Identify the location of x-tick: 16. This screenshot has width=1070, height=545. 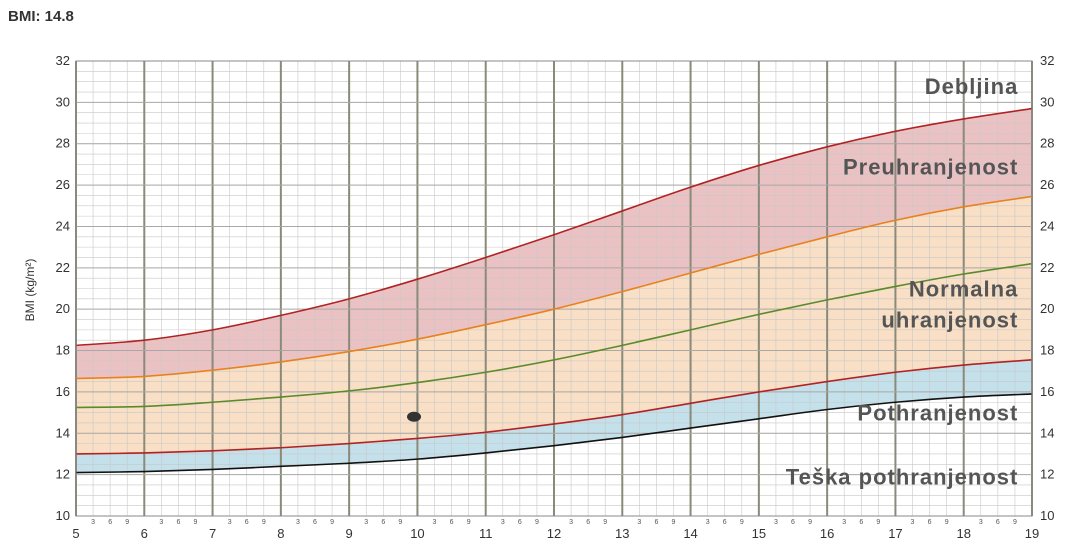
(827, 533).